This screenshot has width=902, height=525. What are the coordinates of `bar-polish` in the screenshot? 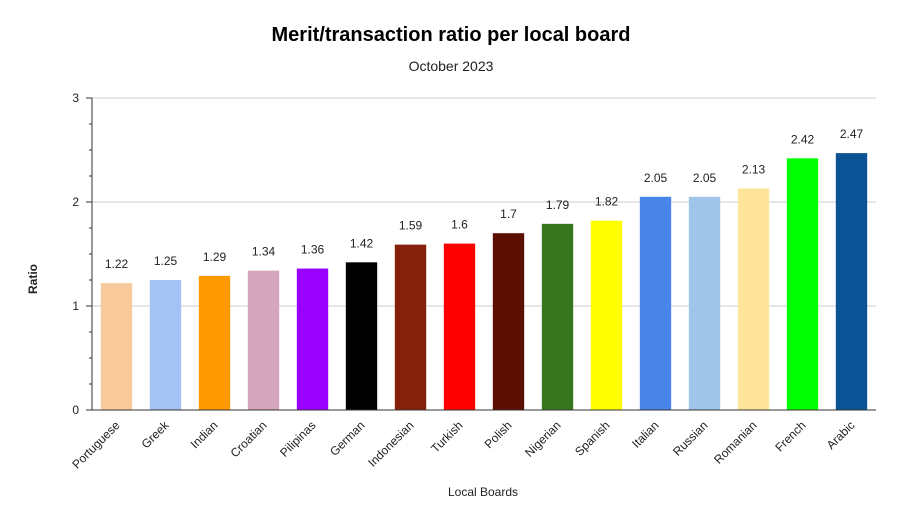 It's located at (508, 321).